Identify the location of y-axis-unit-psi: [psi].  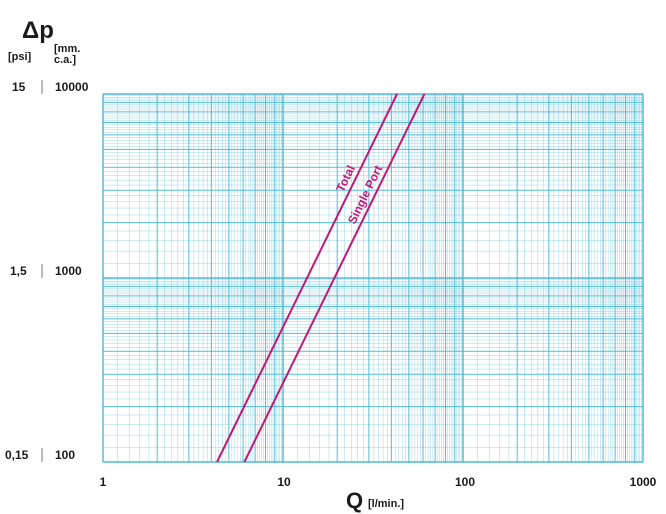
(20, 57).